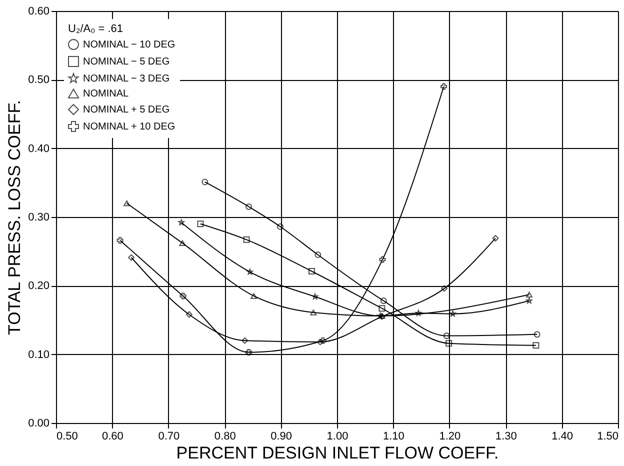 This screenshot has width=624, height=466. Describe the element at coordinates (106, 94) in the screenshot. I see `legend-label: NOMINAL` at that location.